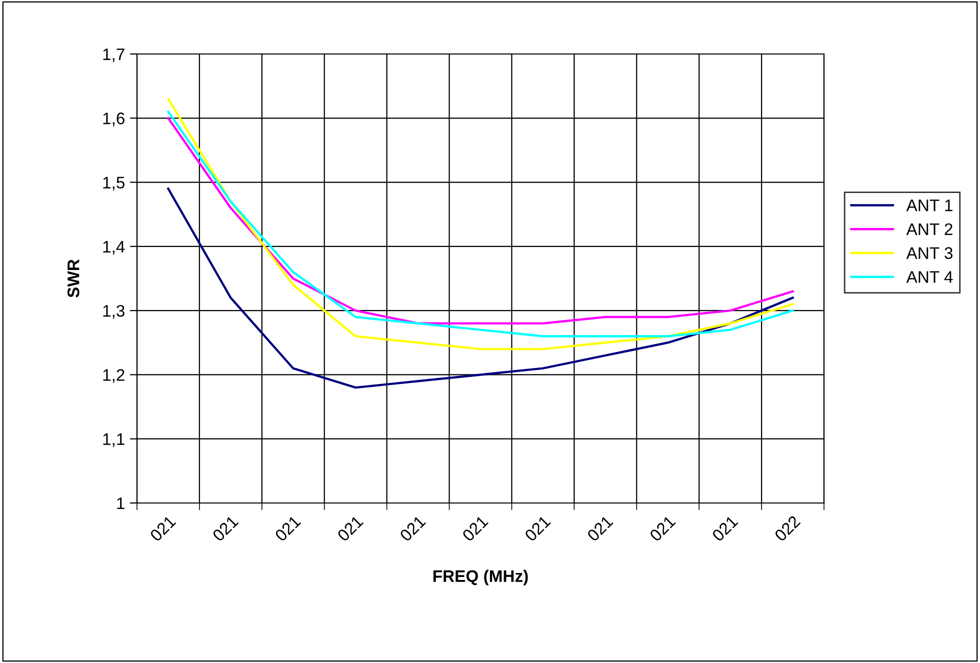 Image resolution: width=980 pixels, height=663 pixels. I want to click on y-tick-label: 1,3, so click(113, 311).